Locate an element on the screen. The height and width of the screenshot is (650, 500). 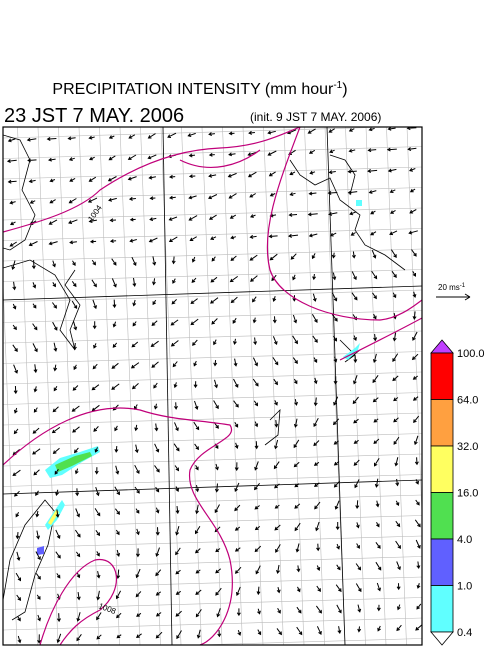
legend-label: 20 ms-1 is located at coordinates (452, 287).